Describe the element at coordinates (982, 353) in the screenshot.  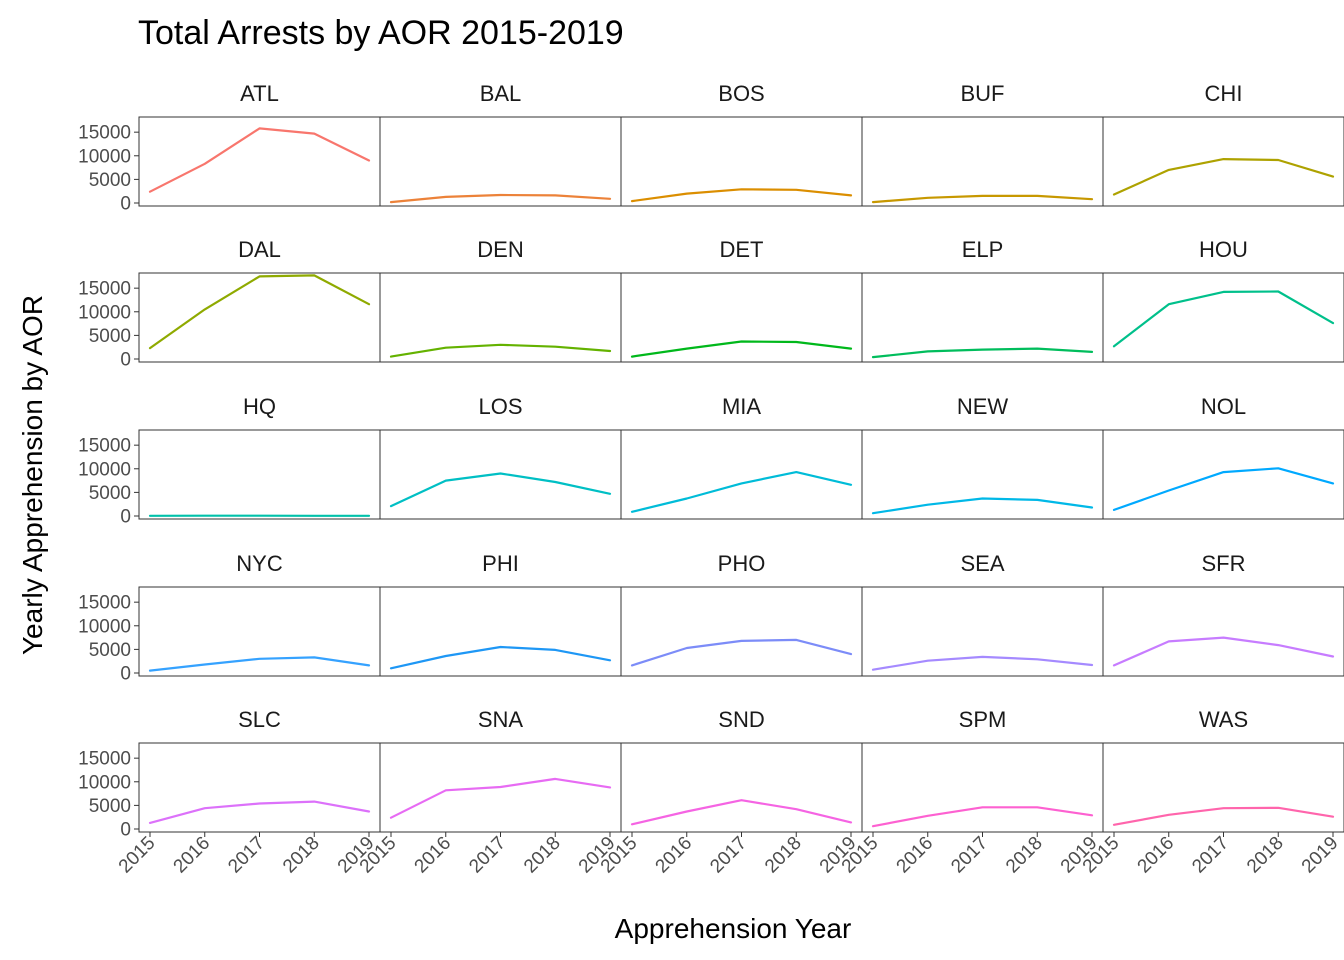
I see `series-line-elp` at that location.